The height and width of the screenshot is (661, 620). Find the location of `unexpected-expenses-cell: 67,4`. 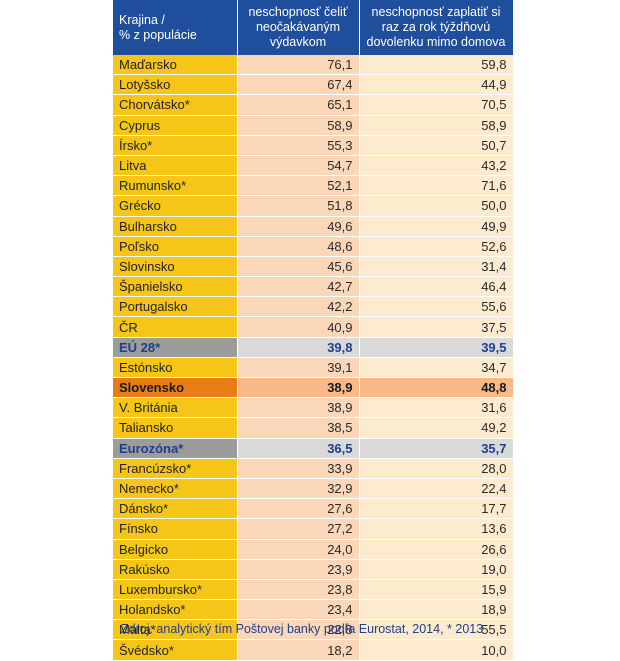

unexpected-expenses-cell: 67,4 is located at coordinates (298, 85).